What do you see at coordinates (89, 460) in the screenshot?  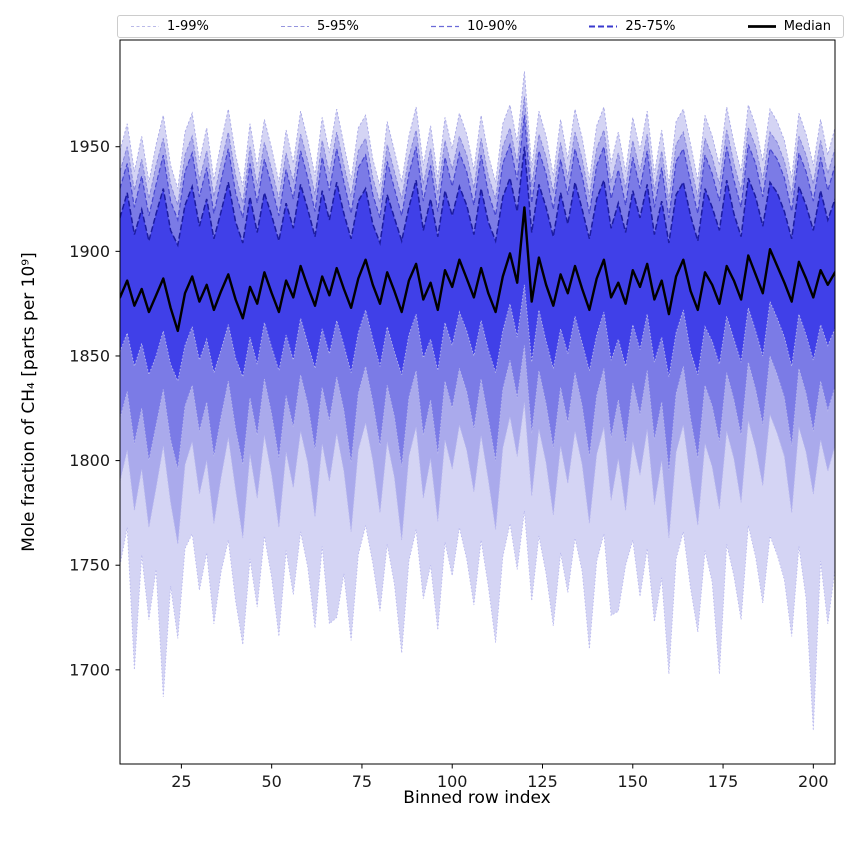 I see `y-tick-label: 1800` at bounding box center [89, 460].